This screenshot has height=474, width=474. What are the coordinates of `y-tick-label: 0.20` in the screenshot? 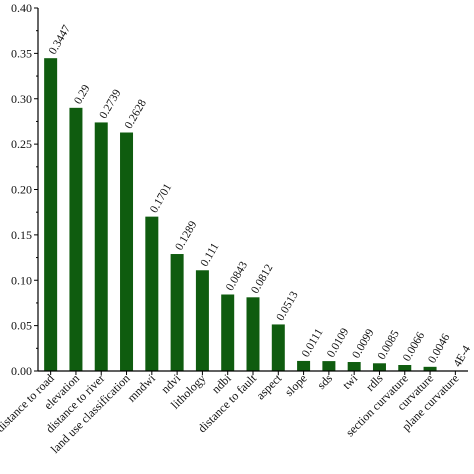 It's located at (21, 190).